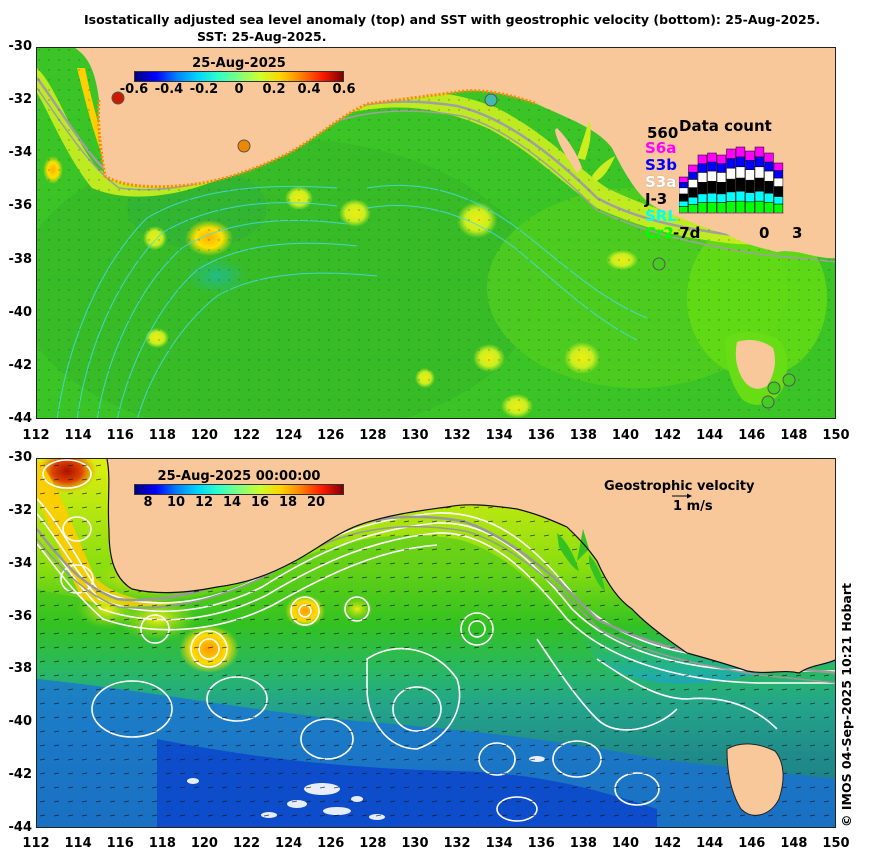  I want to click on x-tick-label: 122, so click(246, 435).